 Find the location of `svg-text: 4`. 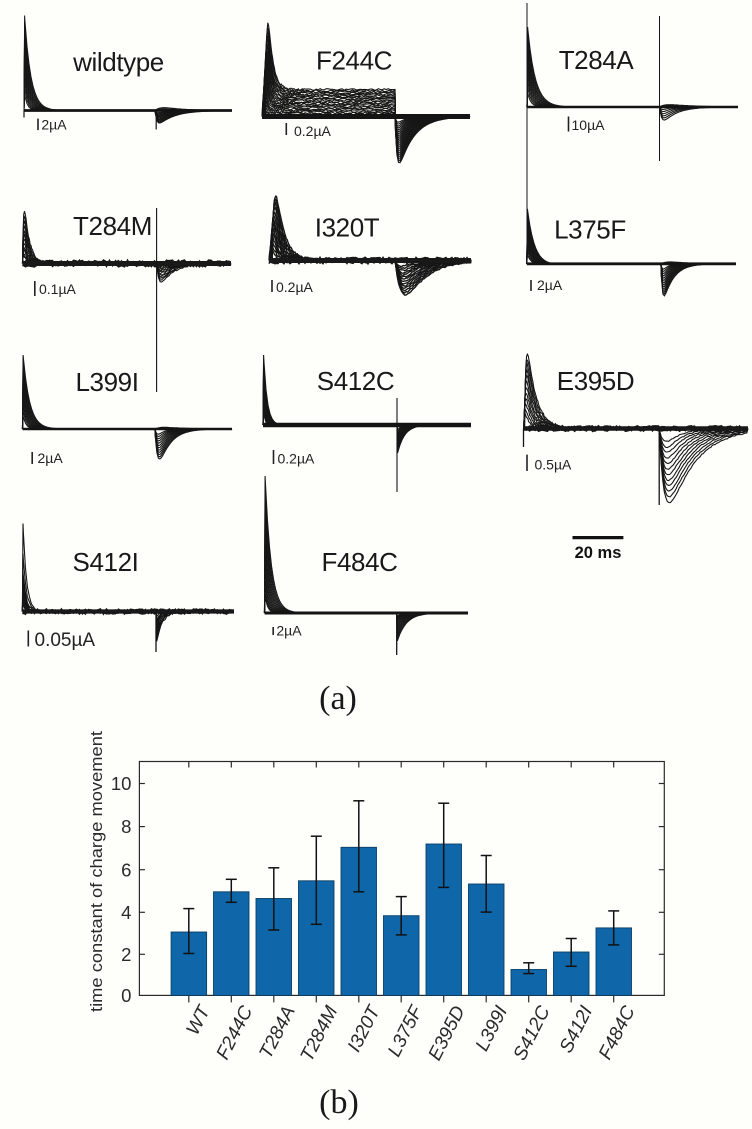

svg-text: 4 is located at coordinates (126, 912).